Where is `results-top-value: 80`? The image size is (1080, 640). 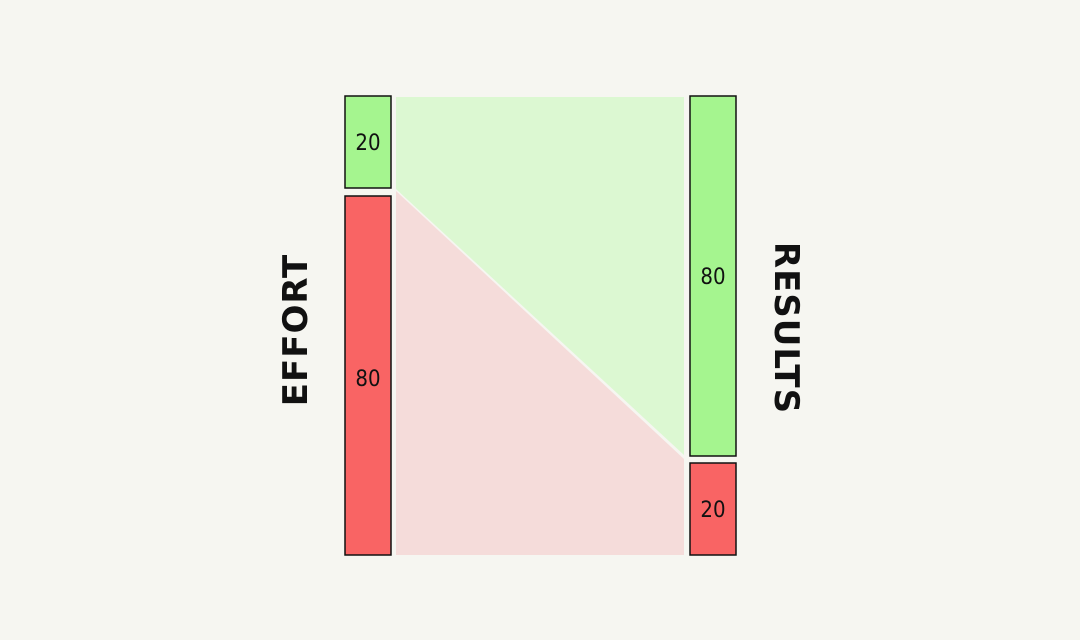
results-top-value: 80 is located at coordinates (712, 277).